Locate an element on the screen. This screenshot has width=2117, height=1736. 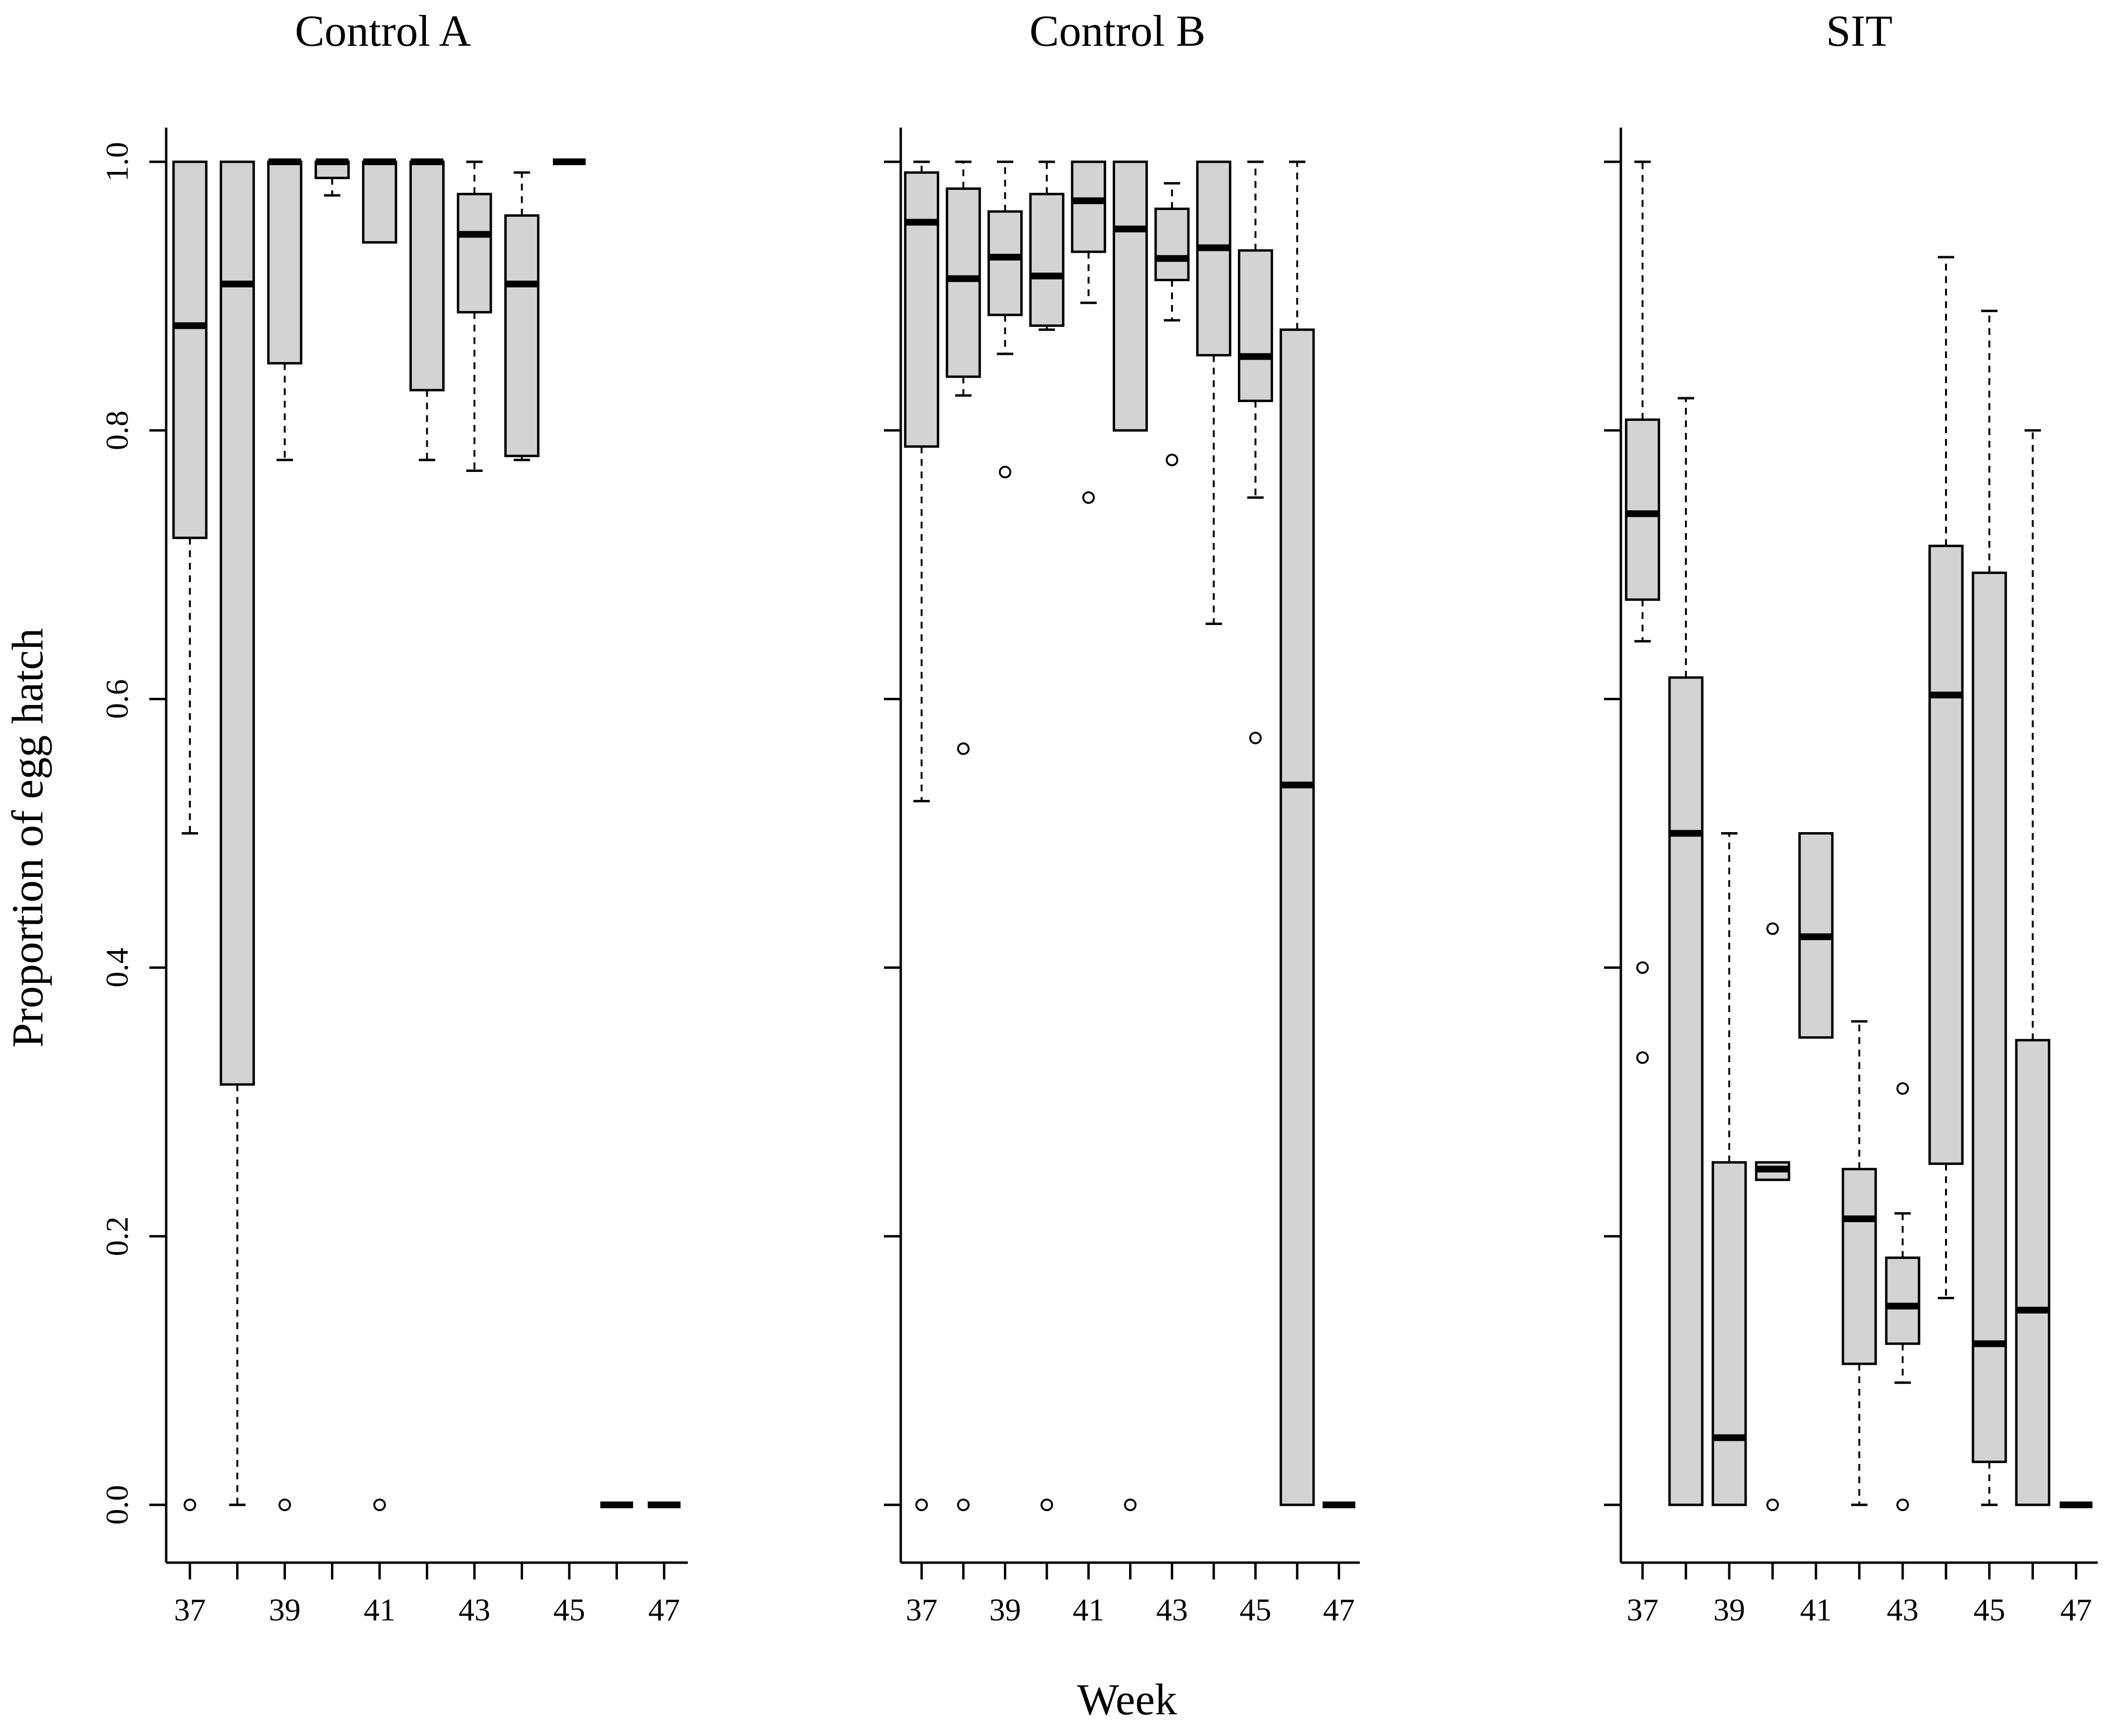
y-axis-label: Proportion of egg hatch is located at coordinates (27, 837).